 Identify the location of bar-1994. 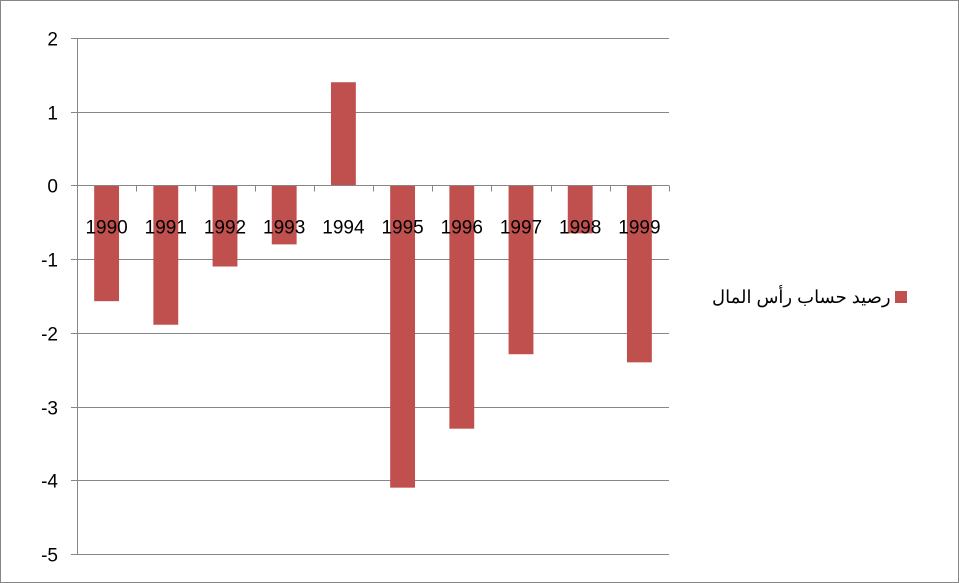
(343, 134).